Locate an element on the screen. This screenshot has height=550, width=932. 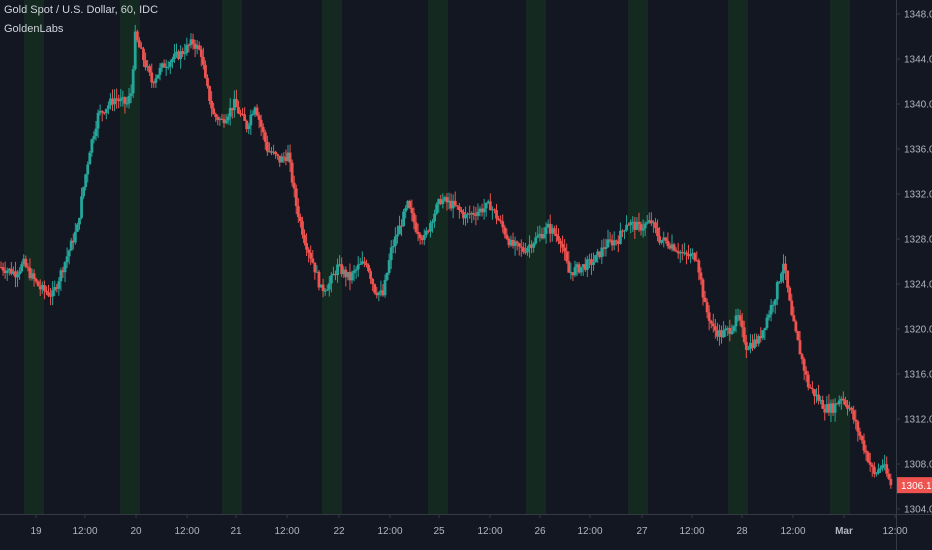
y-tick-label: 1312.00 is located at coordinates (918, 420).